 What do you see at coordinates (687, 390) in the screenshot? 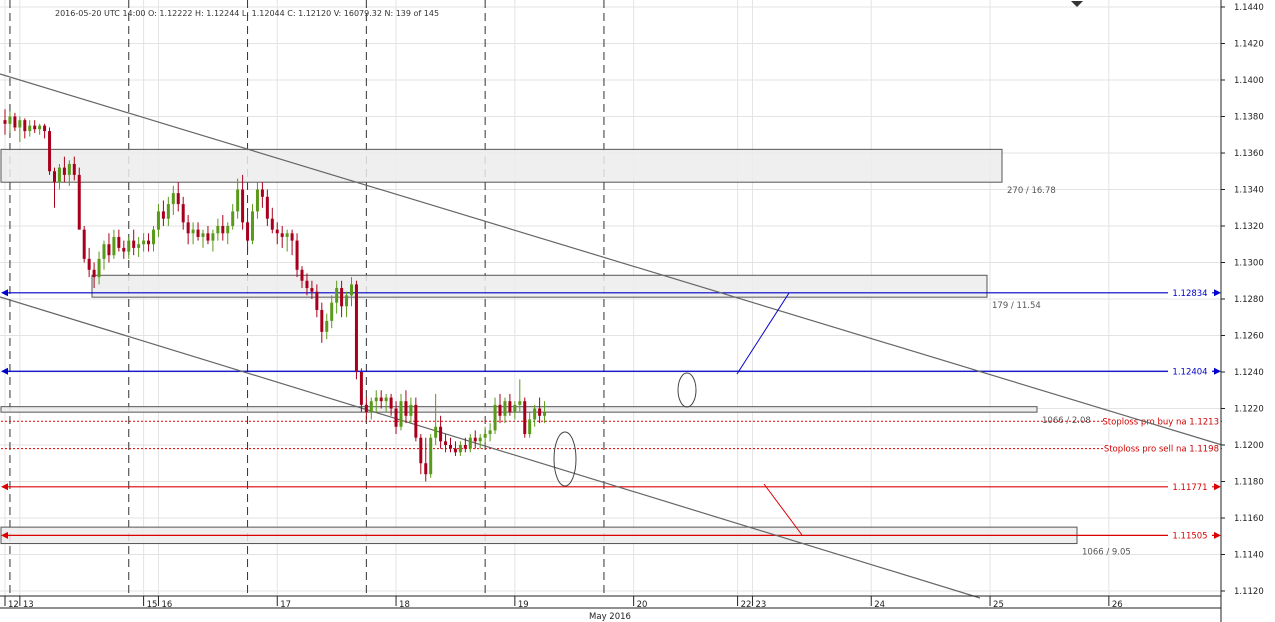
I see `annotation-ellipse-high` at bounding box center [687, 390].